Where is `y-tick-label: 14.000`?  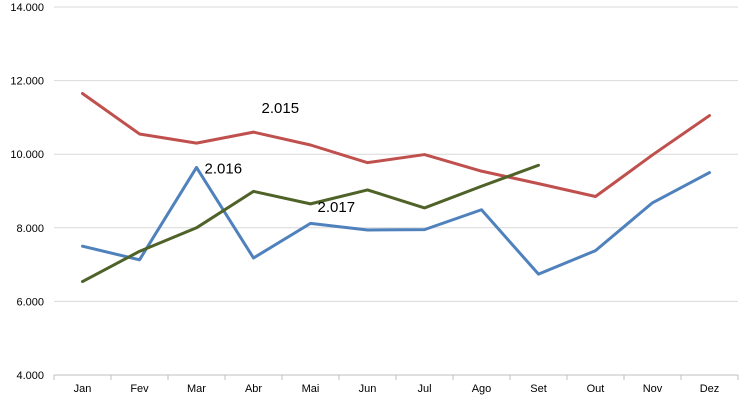
y-tick-label: 14.000 is located at coordinates (27, 8).